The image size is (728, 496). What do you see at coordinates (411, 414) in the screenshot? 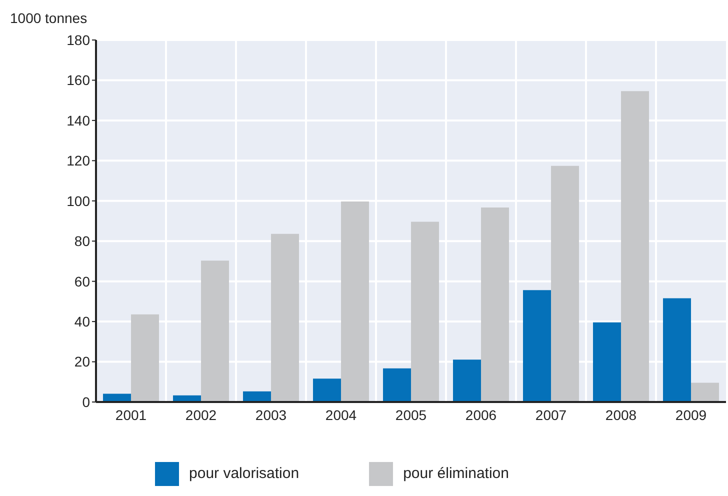
I see `x-tick-label: 2005` at bounding box center [411, 414].